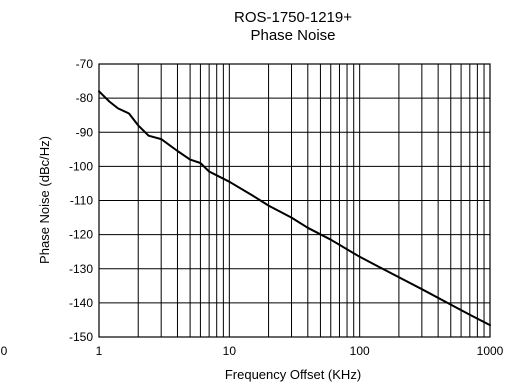 The height and width of the screenshot is (383, 517). Describe the element at coordinates (360, 351) in the screenshot. I see `x-tick-label: 100` at that location.